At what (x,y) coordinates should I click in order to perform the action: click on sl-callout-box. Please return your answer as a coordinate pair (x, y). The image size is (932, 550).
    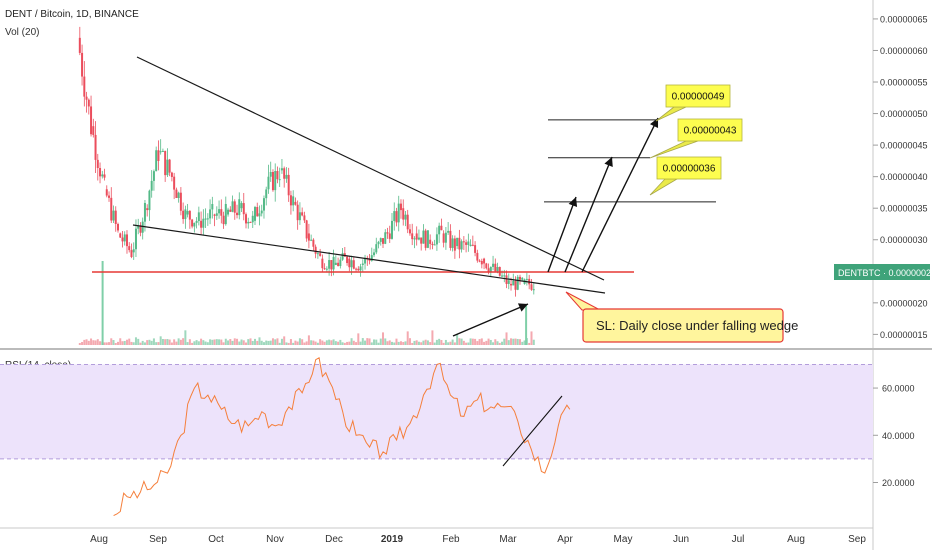
    Looking at the image, I should click on (683, 325).